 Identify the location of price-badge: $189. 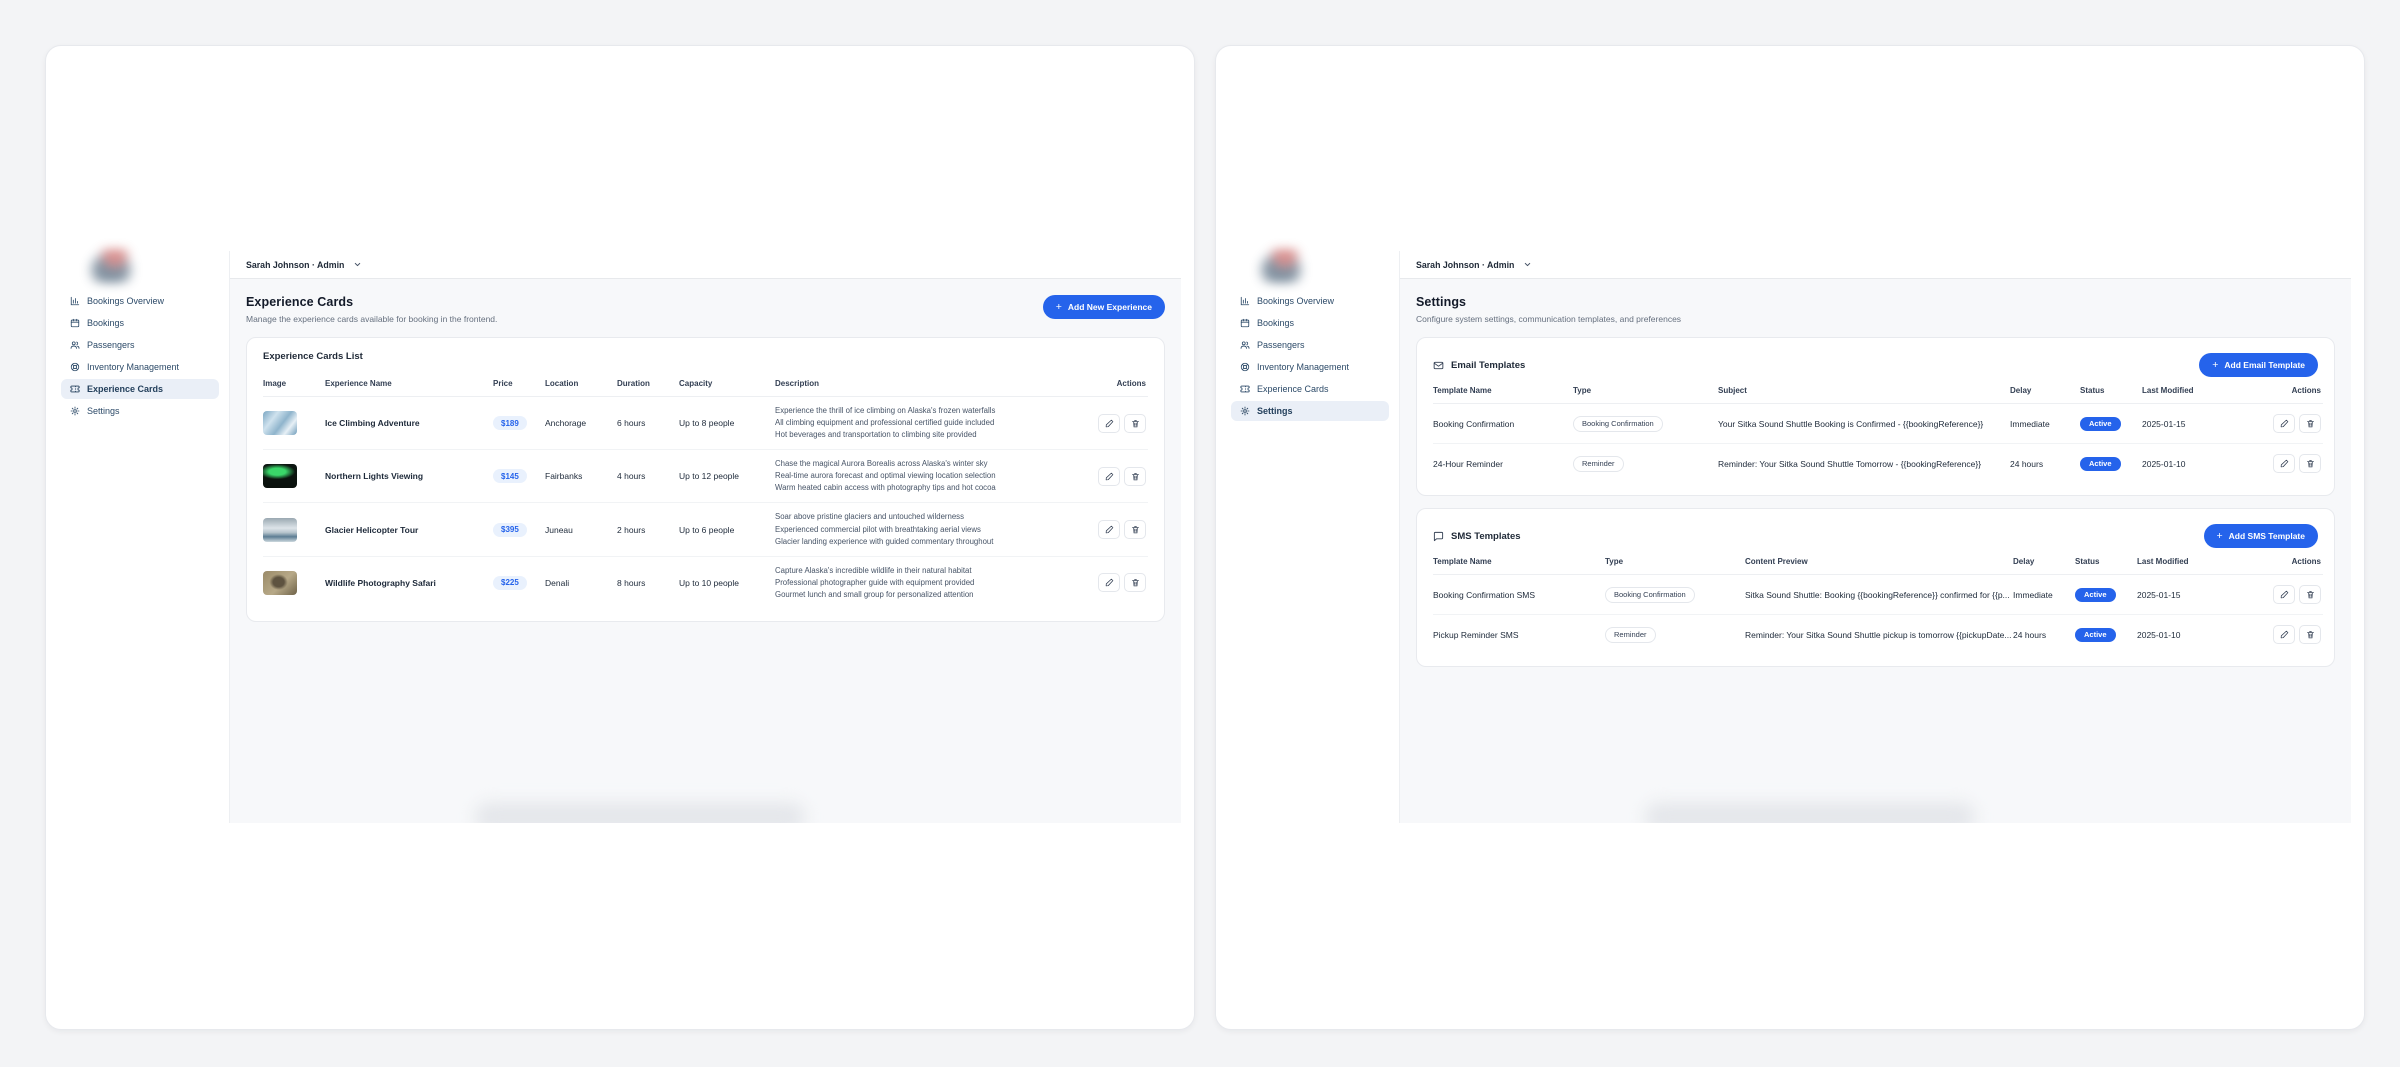
(510, 423).